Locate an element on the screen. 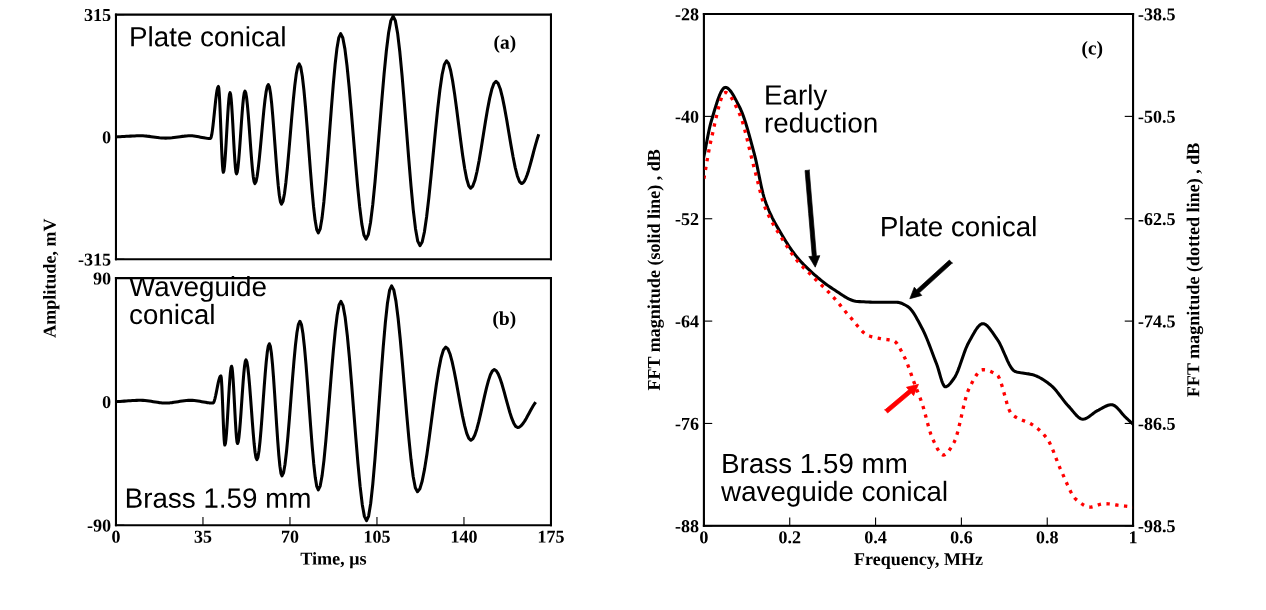 This screenshot has height=610, width=1266. x-tick-label: 140 is located at coordinates (464, 536).